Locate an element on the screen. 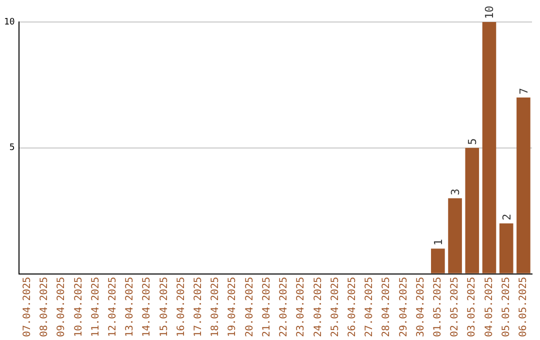 The height and width of the screenshot is (340, 540). x-tick-label: 11.04.2025 is located at coordinates (96, 307).